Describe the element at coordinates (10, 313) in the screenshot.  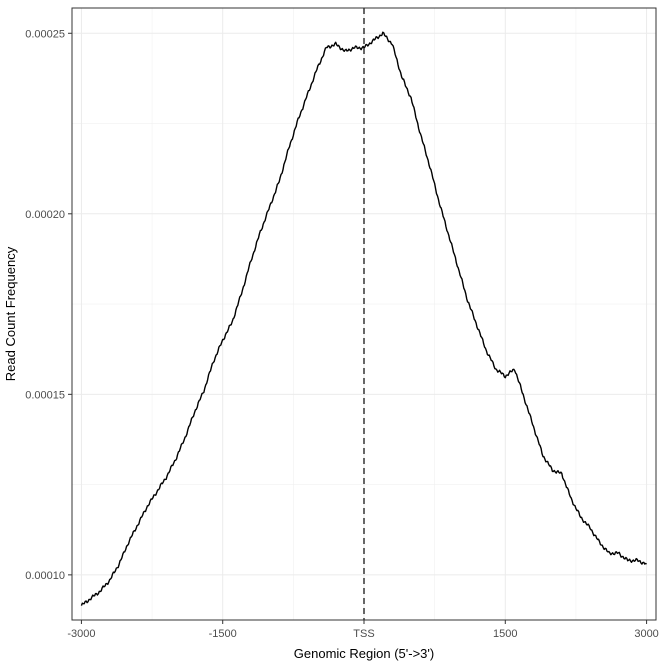
I see `y-axis-title: Read Count Frequency` at that location.